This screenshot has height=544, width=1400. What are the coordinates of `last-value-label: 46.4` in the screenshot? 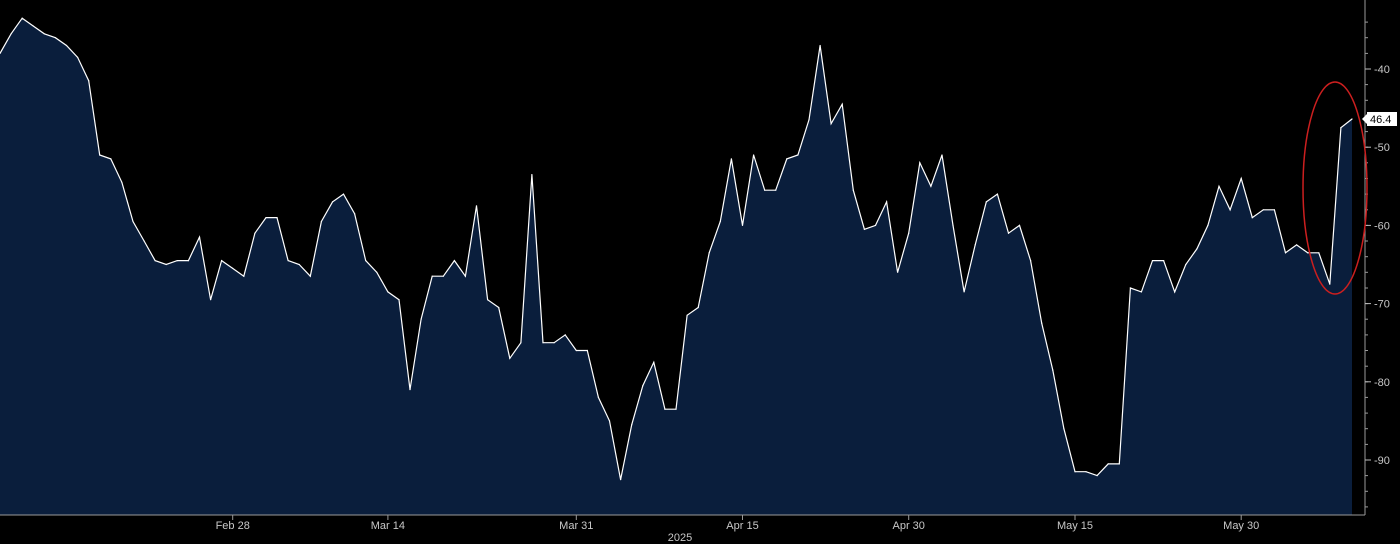 It's located at (1380, 120).